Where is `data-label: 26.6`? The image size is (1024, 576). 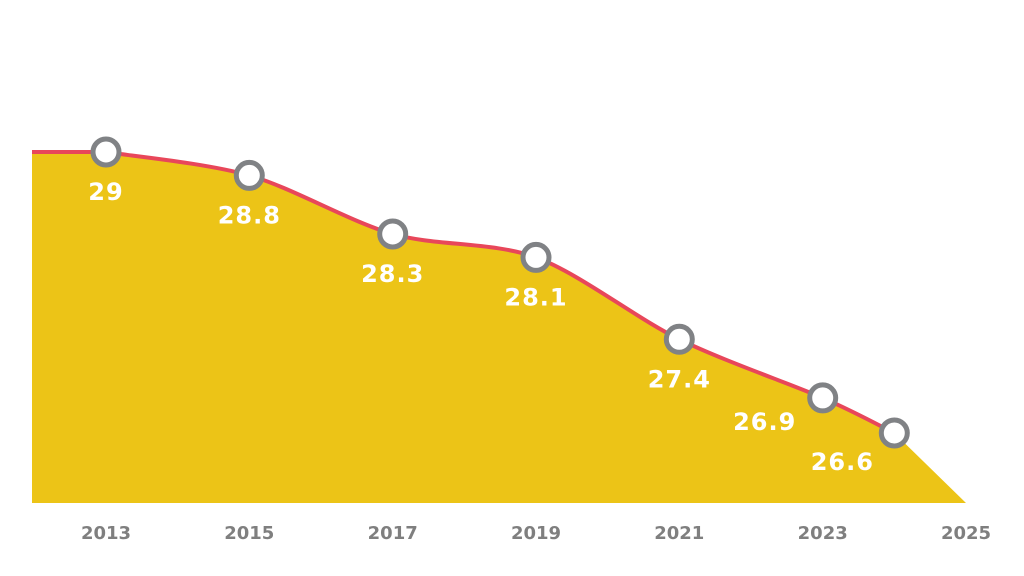 data-label: 26.6 is located at coordinates (842, 462).